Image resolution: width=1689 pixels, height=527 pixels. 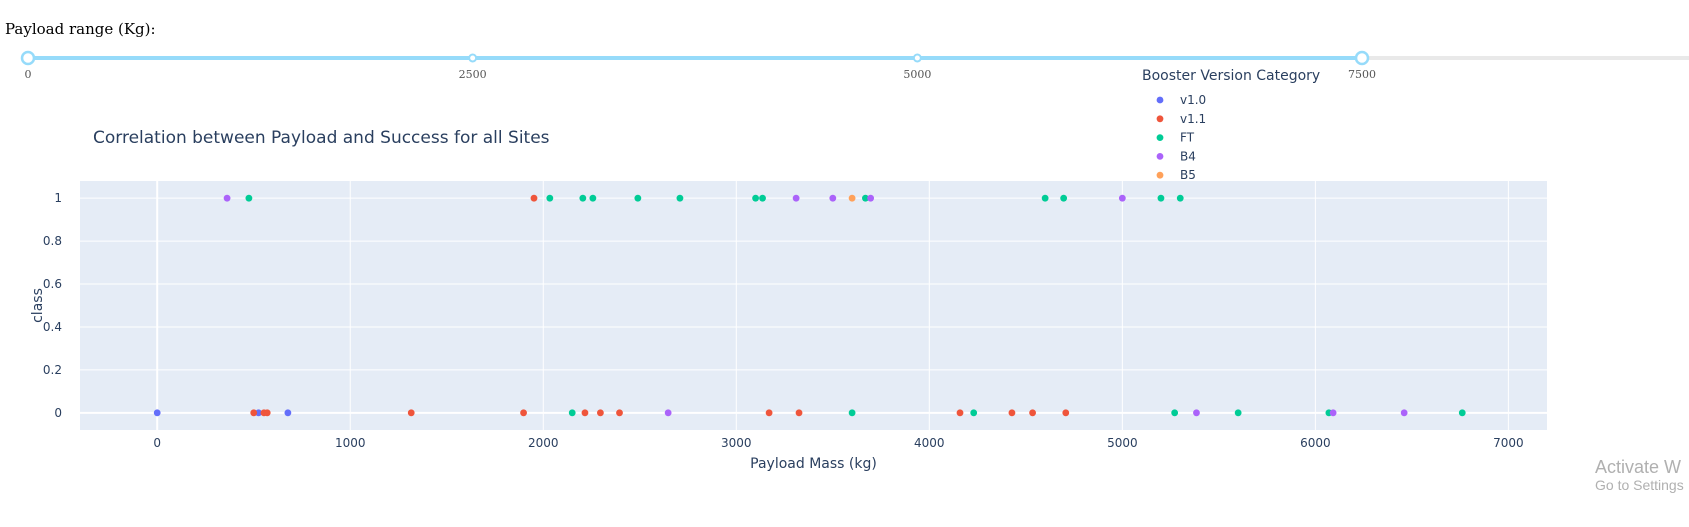 I want to click on legend-item-v1.0: v1.0, so click(x=1181, y=100).